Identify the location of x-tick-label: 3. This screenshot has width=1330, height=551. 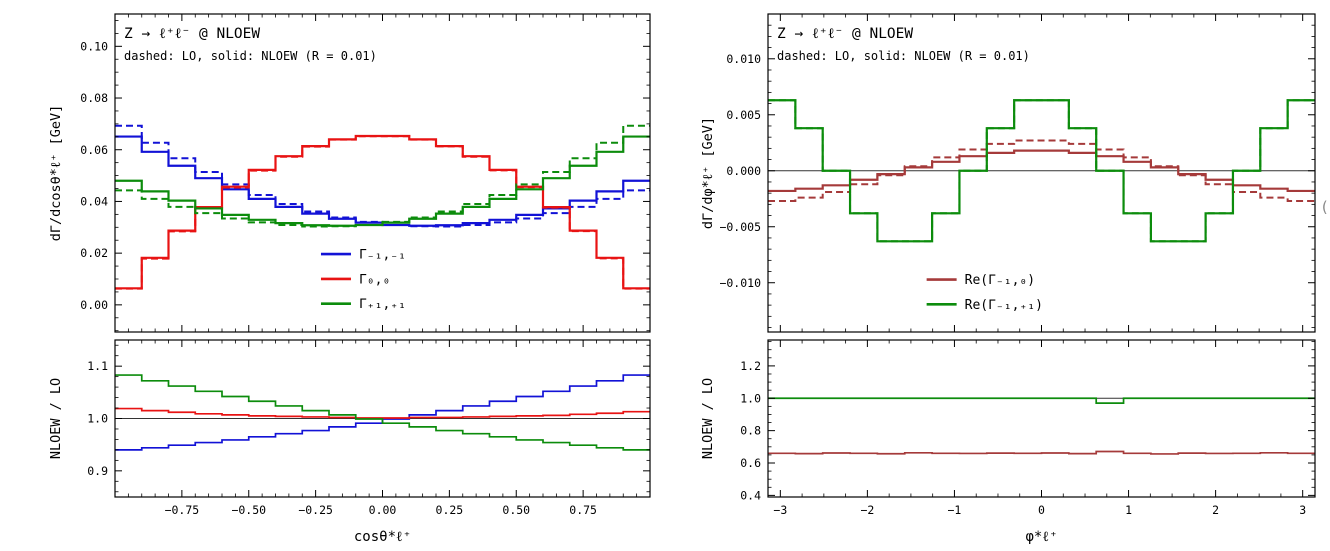
(1302, 510).